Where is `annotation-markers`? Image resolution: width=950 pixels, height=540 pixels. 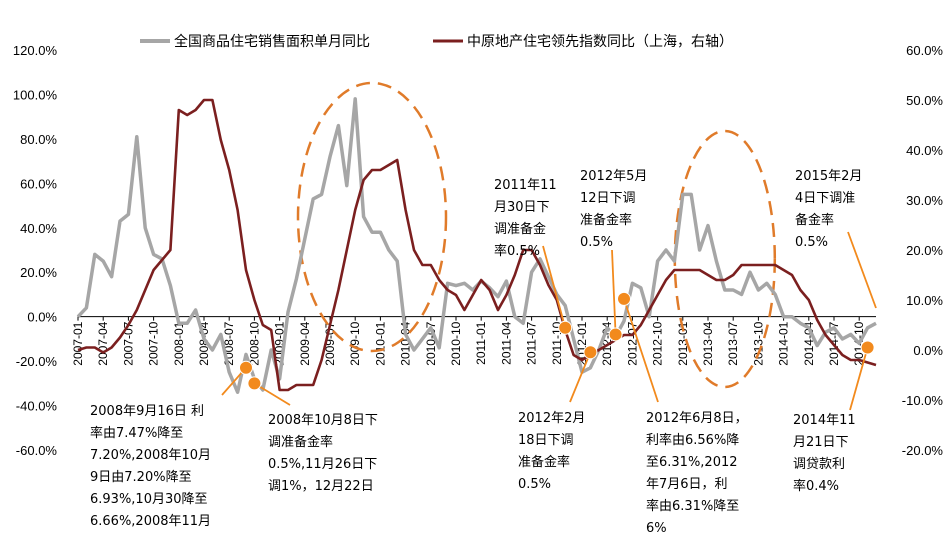
annotation-markers is located at coordinates (557, 341).